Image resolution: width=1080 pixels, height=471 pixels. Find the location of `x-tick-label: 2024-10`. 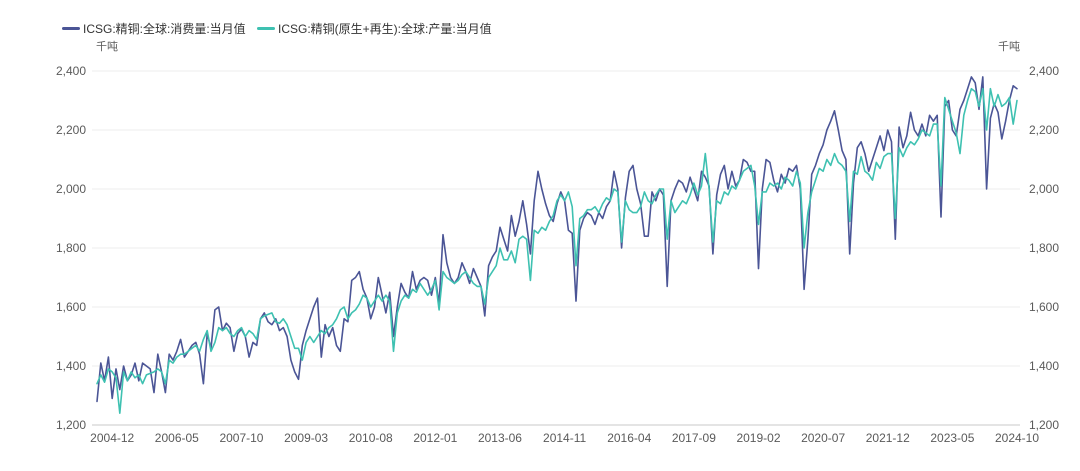

x-tick-label: 2024-10 is located at coordinates (1017, 438).